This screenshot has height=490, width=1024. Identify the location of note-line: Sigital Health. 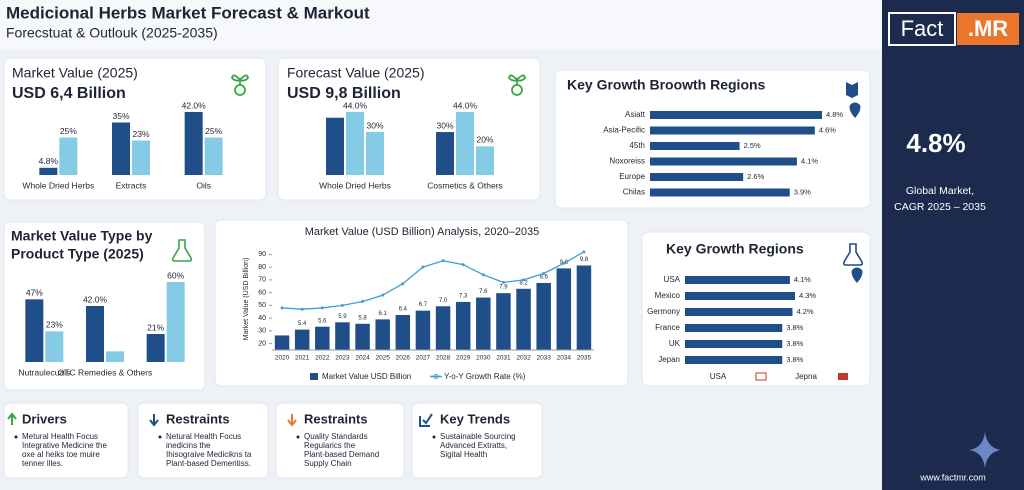
(463, 454).